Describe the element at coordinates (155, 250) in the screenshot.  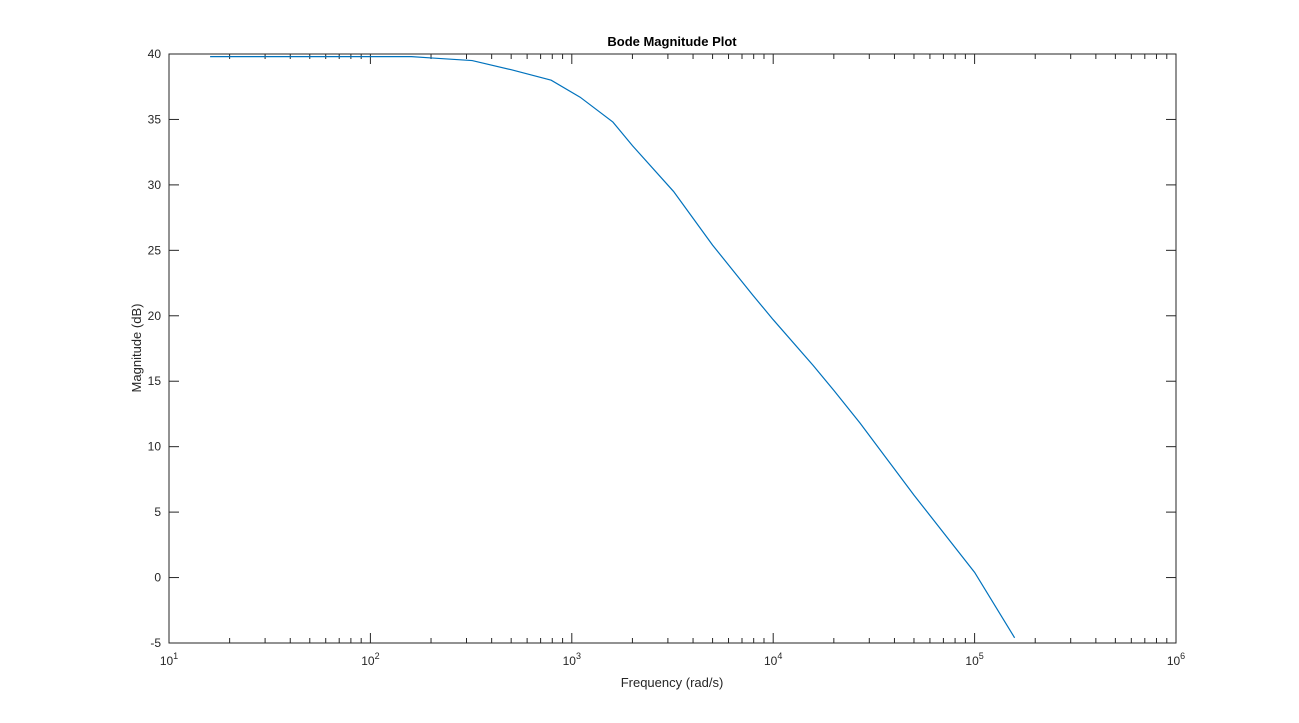
I see `y-tick-label: 25` at that location.